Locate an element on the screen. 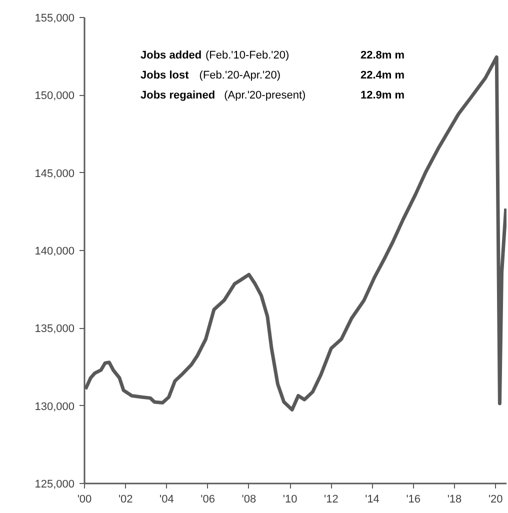 The width and height of the screenshot is (508, 513). annotation: (Feb.'20-Apr.'20) is located at coordinates (240, 76).